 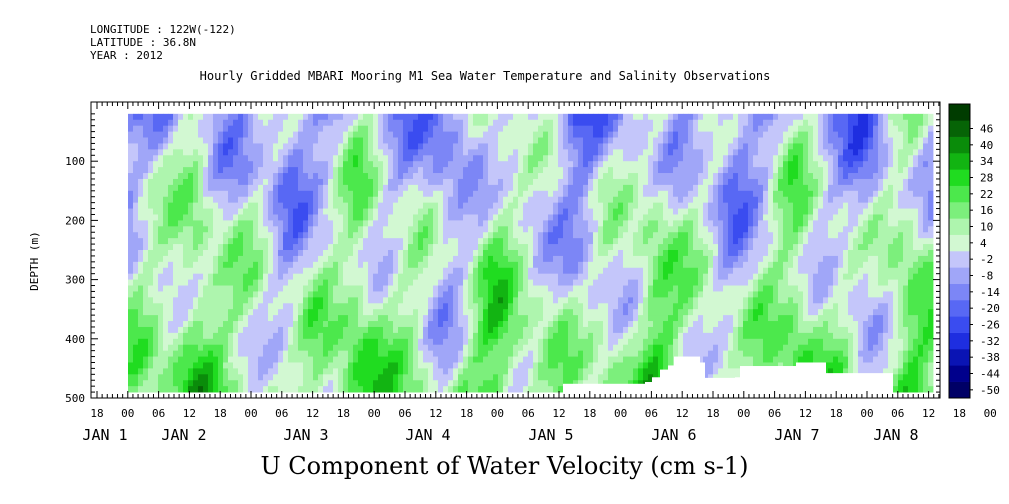 I want to click on x-day-label: JAN 6, so click(x=673, y=435).